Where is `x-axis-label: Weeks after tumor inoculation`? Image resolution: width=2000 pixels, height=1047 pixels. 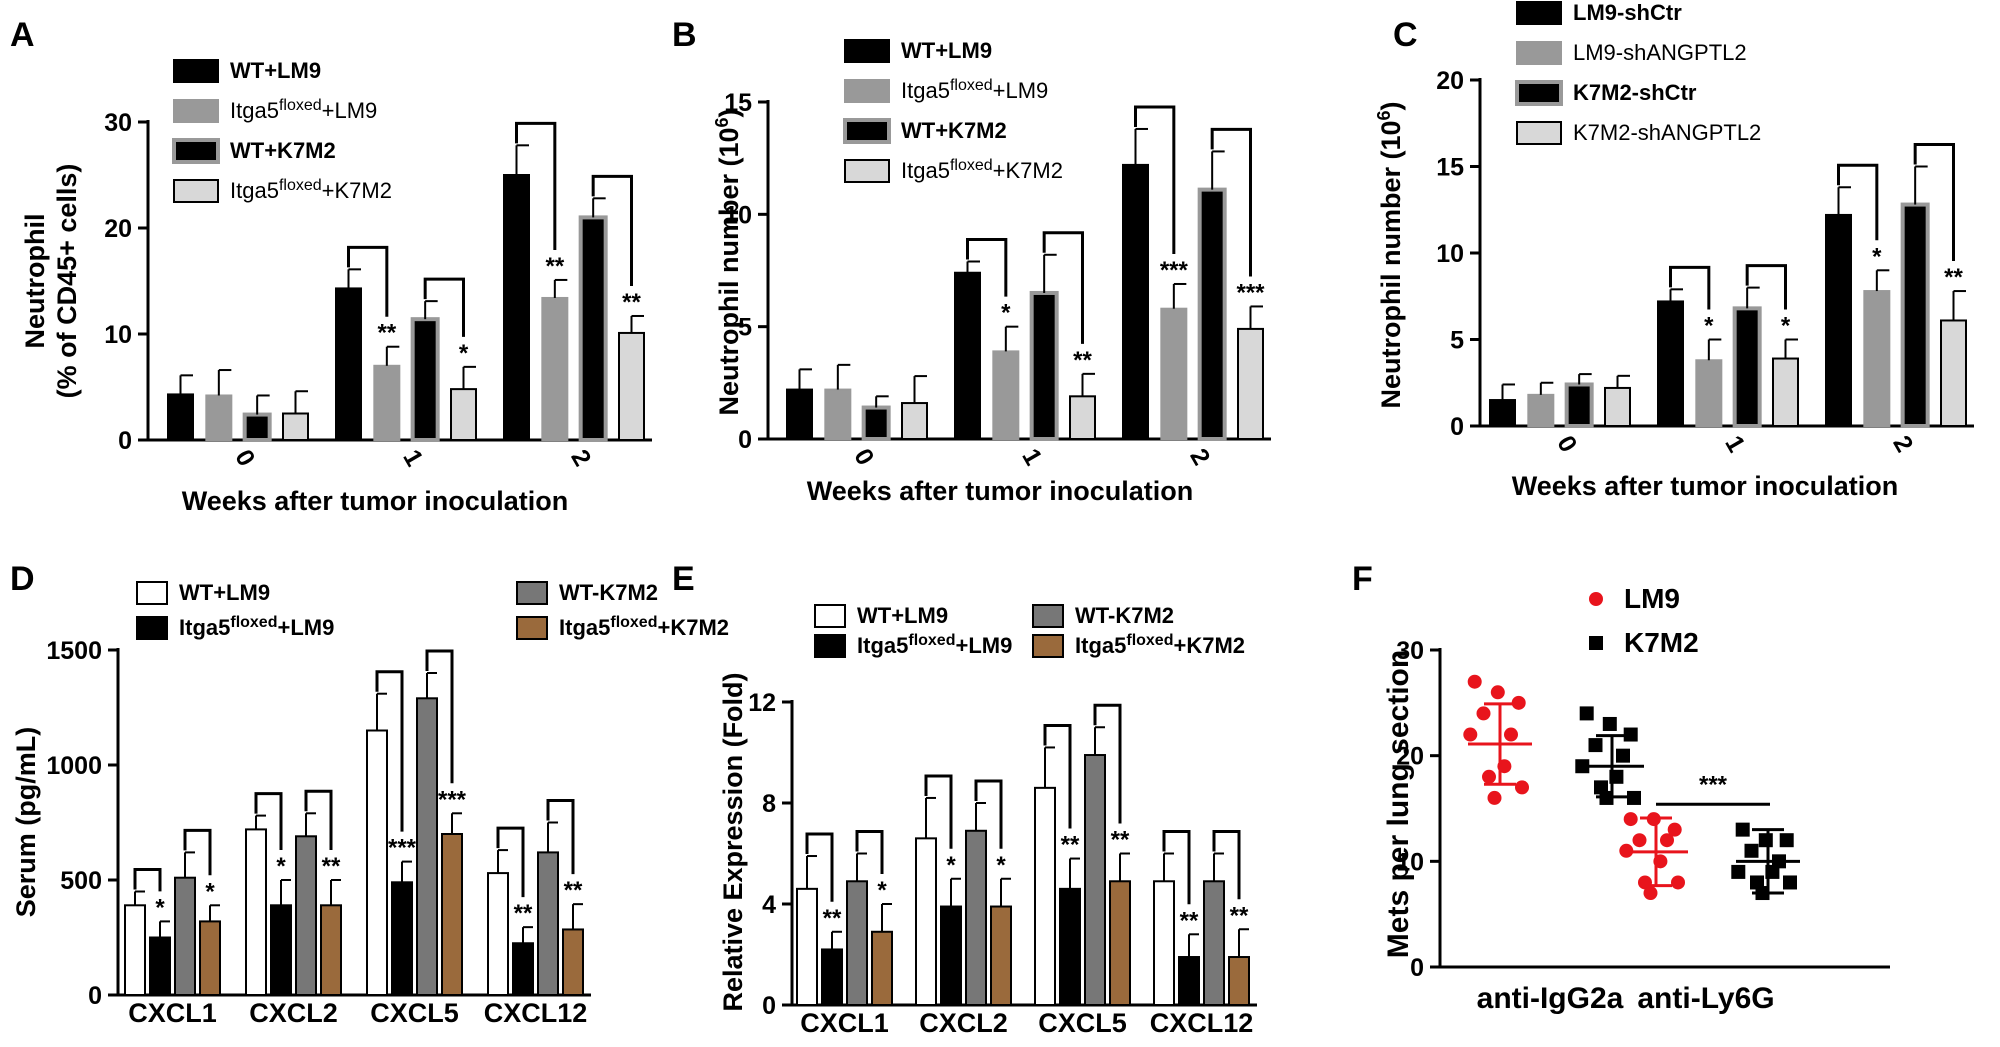
x-axis-label: Weeks after tumor inoculation is located at coordinates (1000, 491).